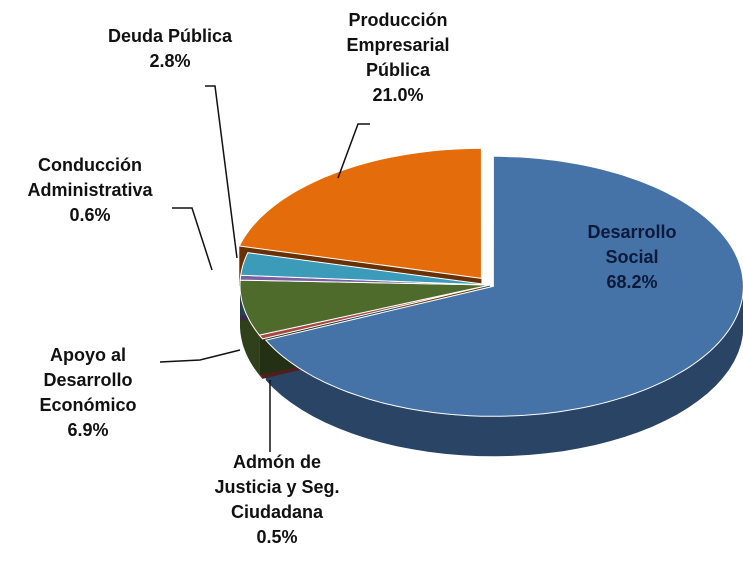  I want to click on value-label: 6.9%, so click(88, 430).